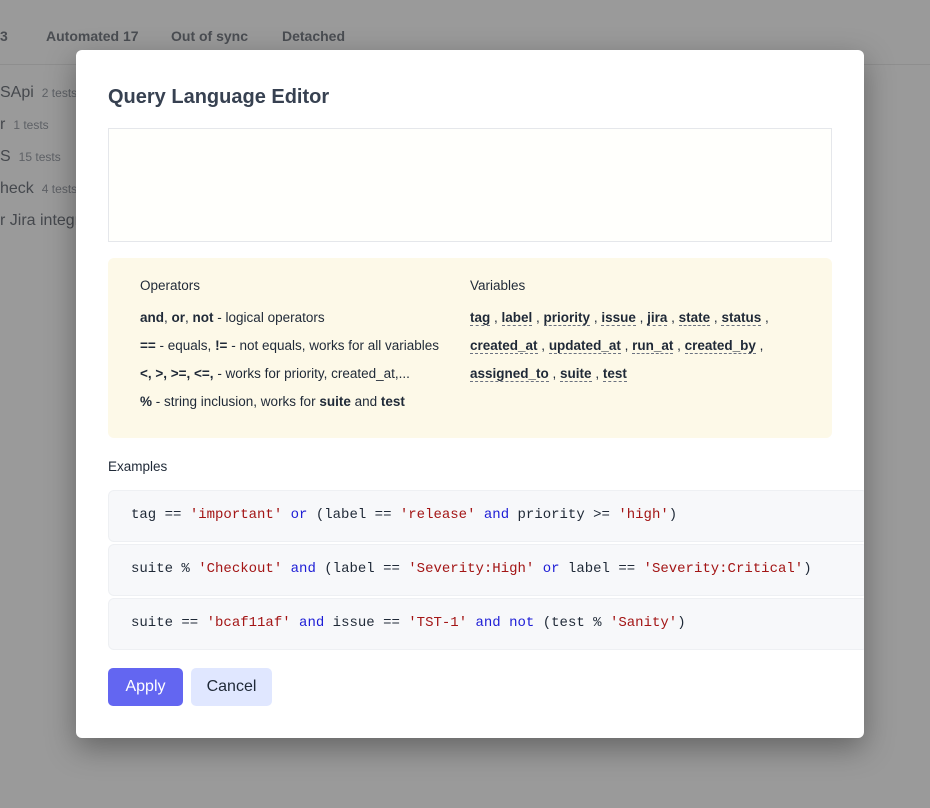 Image resolution: width=930 pixels, height=808 pixels. Describe the element at coordinates (643, 515) in the screenshot. I see `string-literal: 'high'` at that location.